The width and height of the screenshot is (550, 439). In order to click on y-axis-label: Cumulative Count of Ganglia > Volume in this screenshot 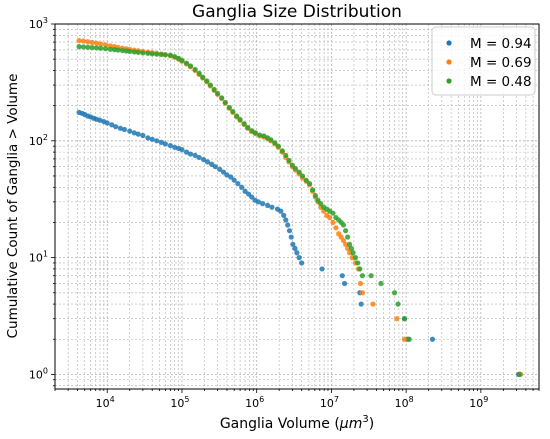, I will do `click(13, 206)`.